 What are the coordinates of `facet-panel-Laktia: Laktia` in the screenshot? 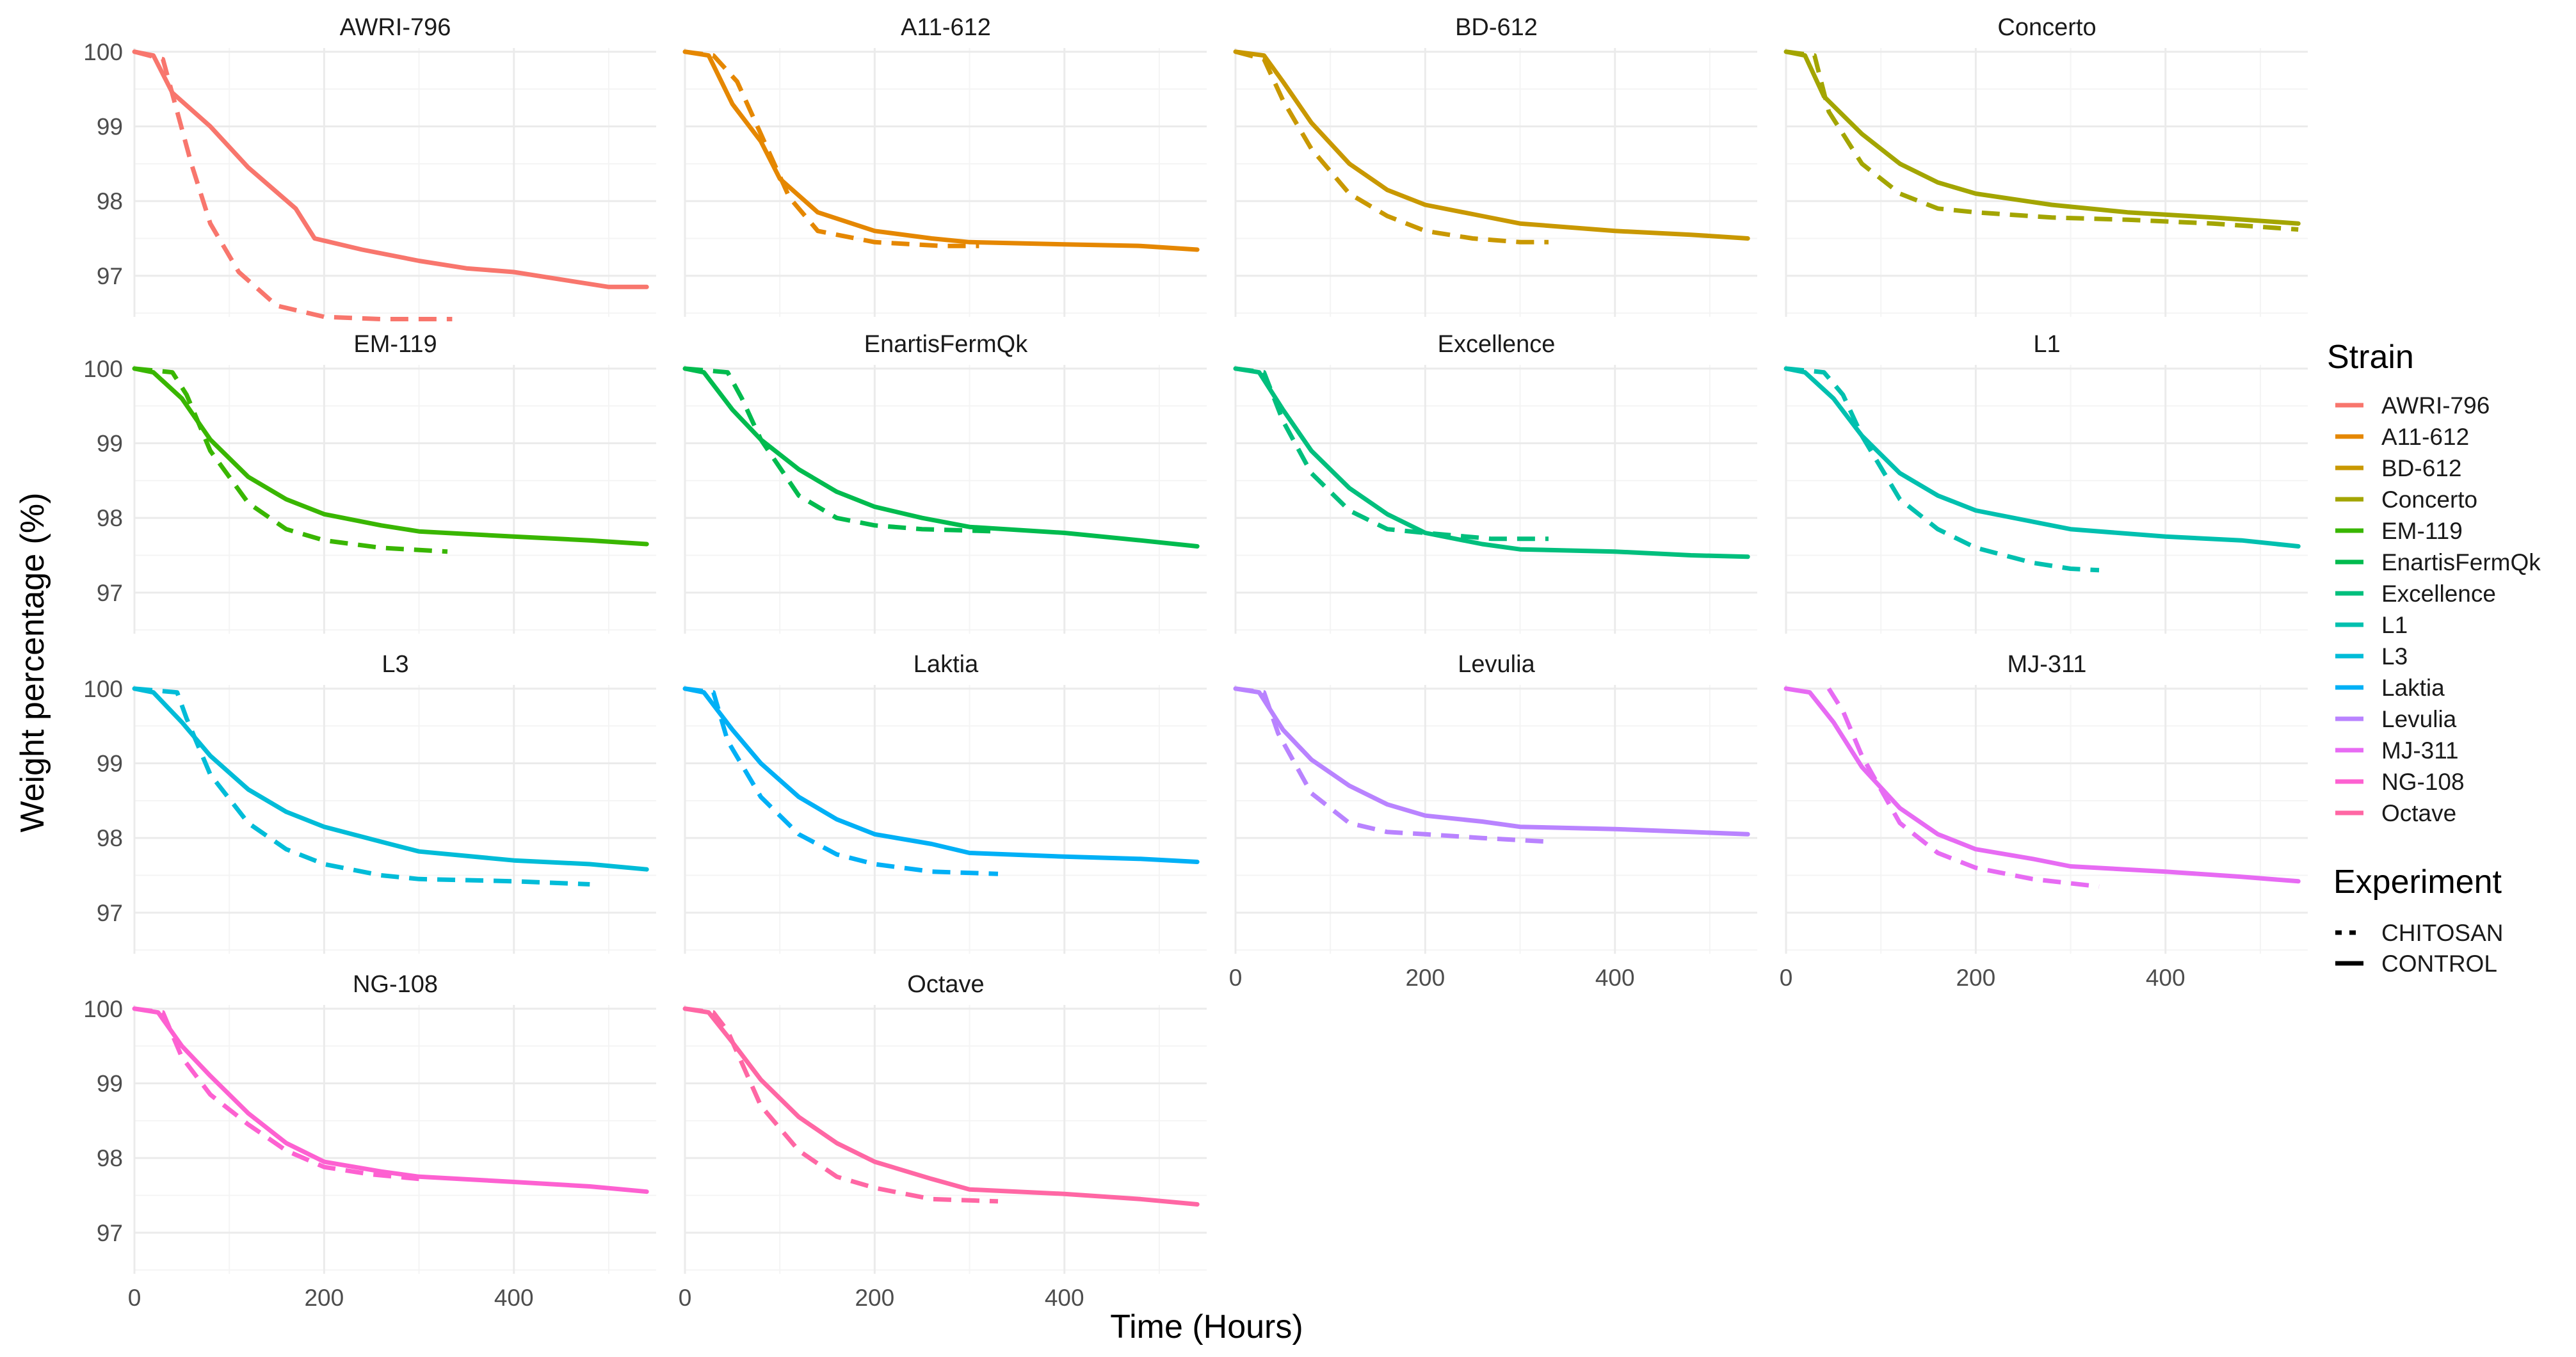 It's located at (944, 803).